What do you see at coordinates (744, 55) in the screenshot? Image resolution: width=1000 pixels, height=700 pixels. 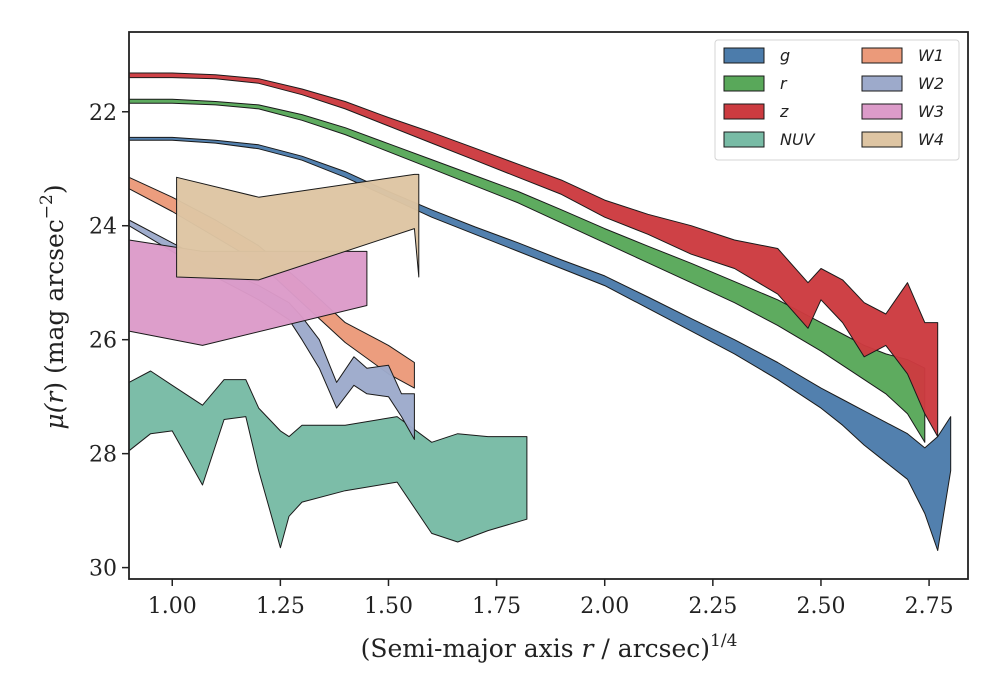 I see `legend-swatch-g` at bounding box center [744, 55].